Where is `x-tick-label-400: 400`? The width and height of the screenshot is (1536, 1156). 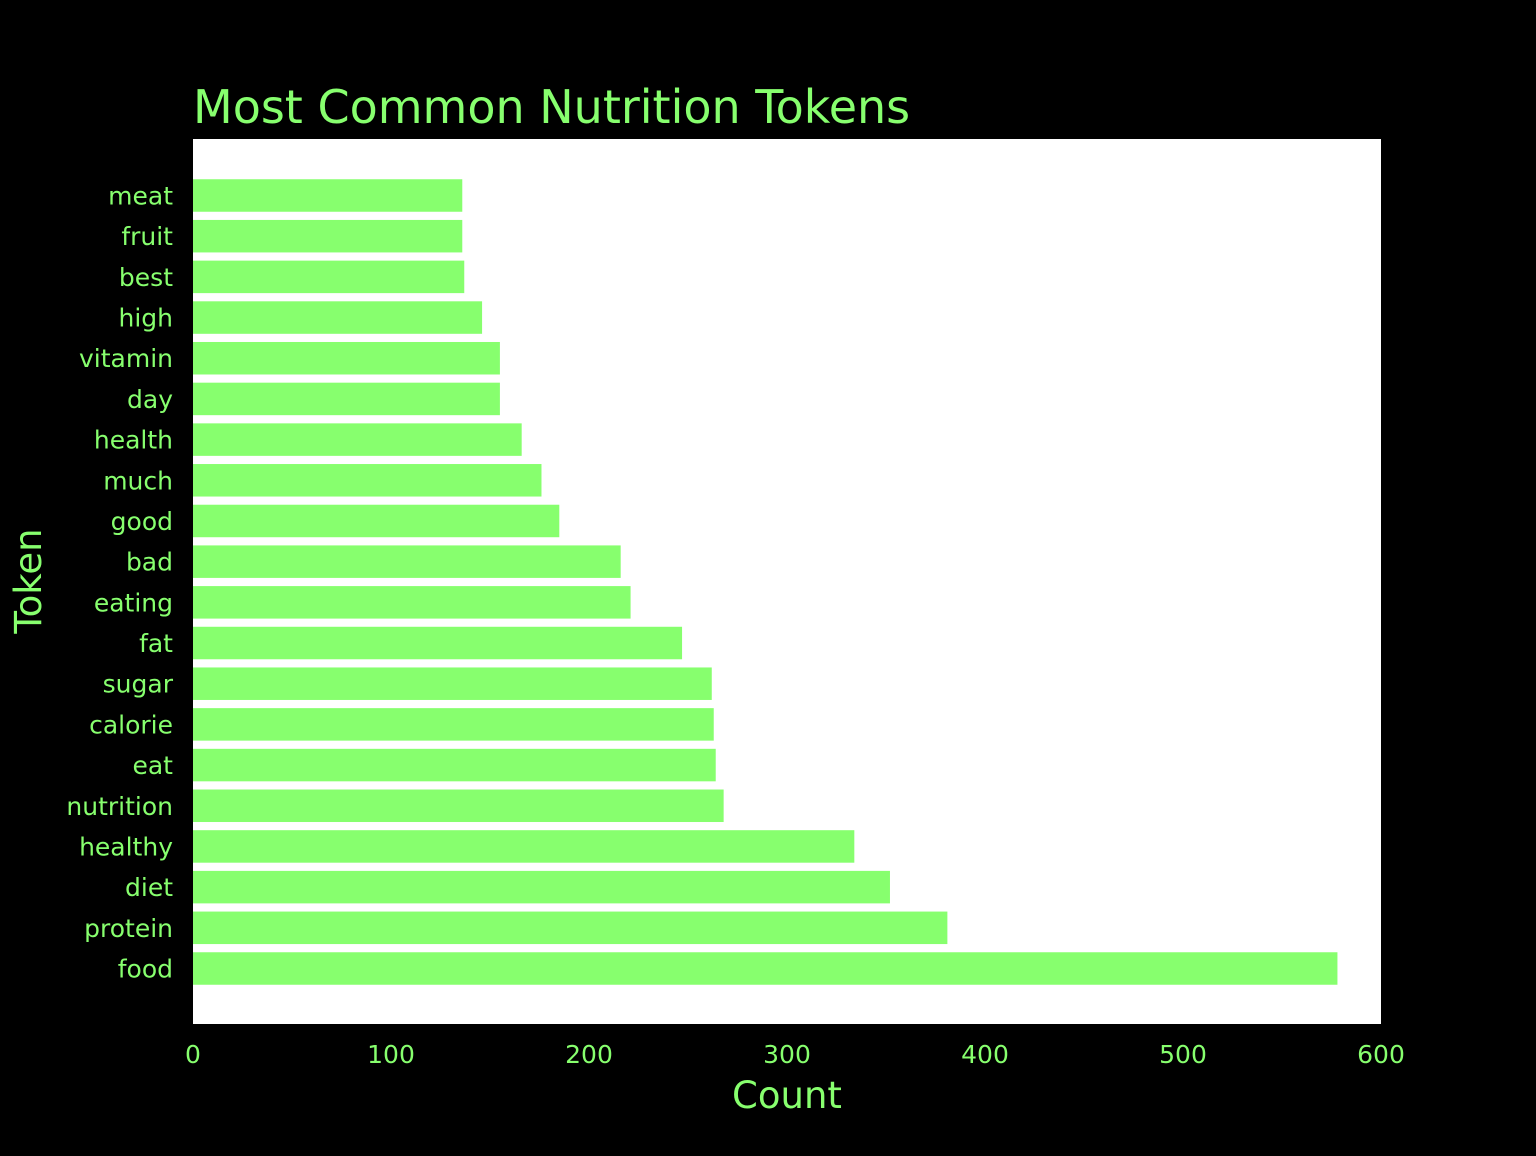
x-tick-label-400: 400 is located at coordinates (985, 1054).